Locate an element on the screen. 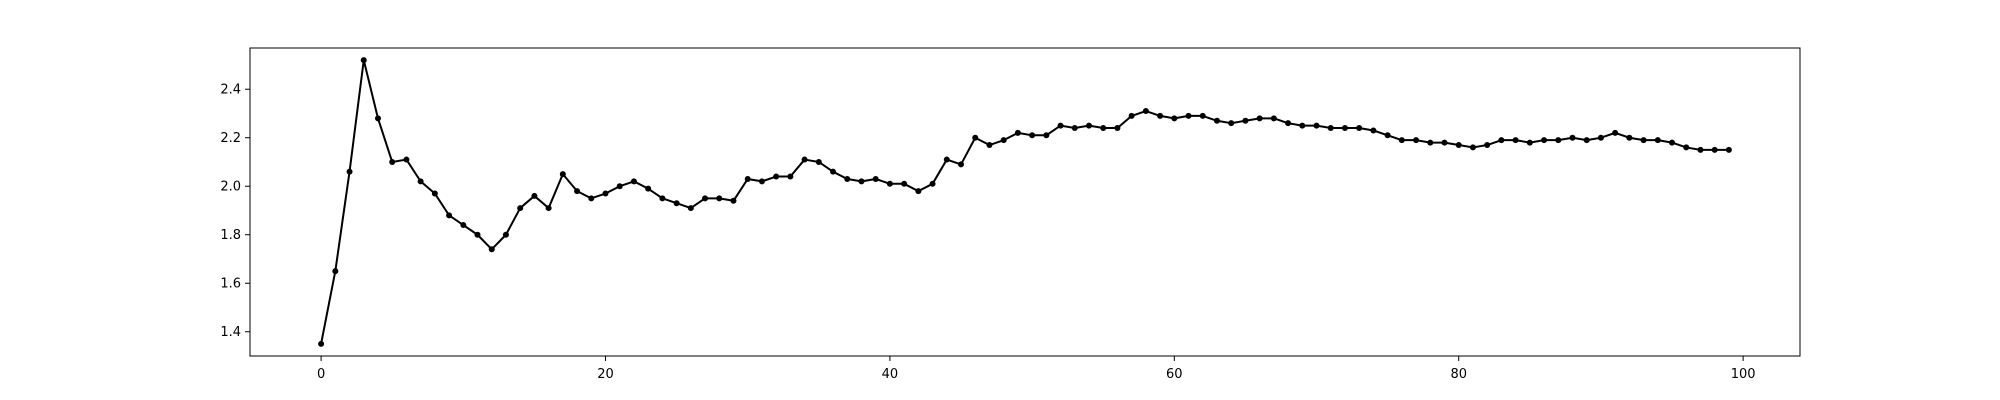 The height and width of the screenshot is (400, 2000). x-tick-label: 100 is located at coordinates (1743, 374).